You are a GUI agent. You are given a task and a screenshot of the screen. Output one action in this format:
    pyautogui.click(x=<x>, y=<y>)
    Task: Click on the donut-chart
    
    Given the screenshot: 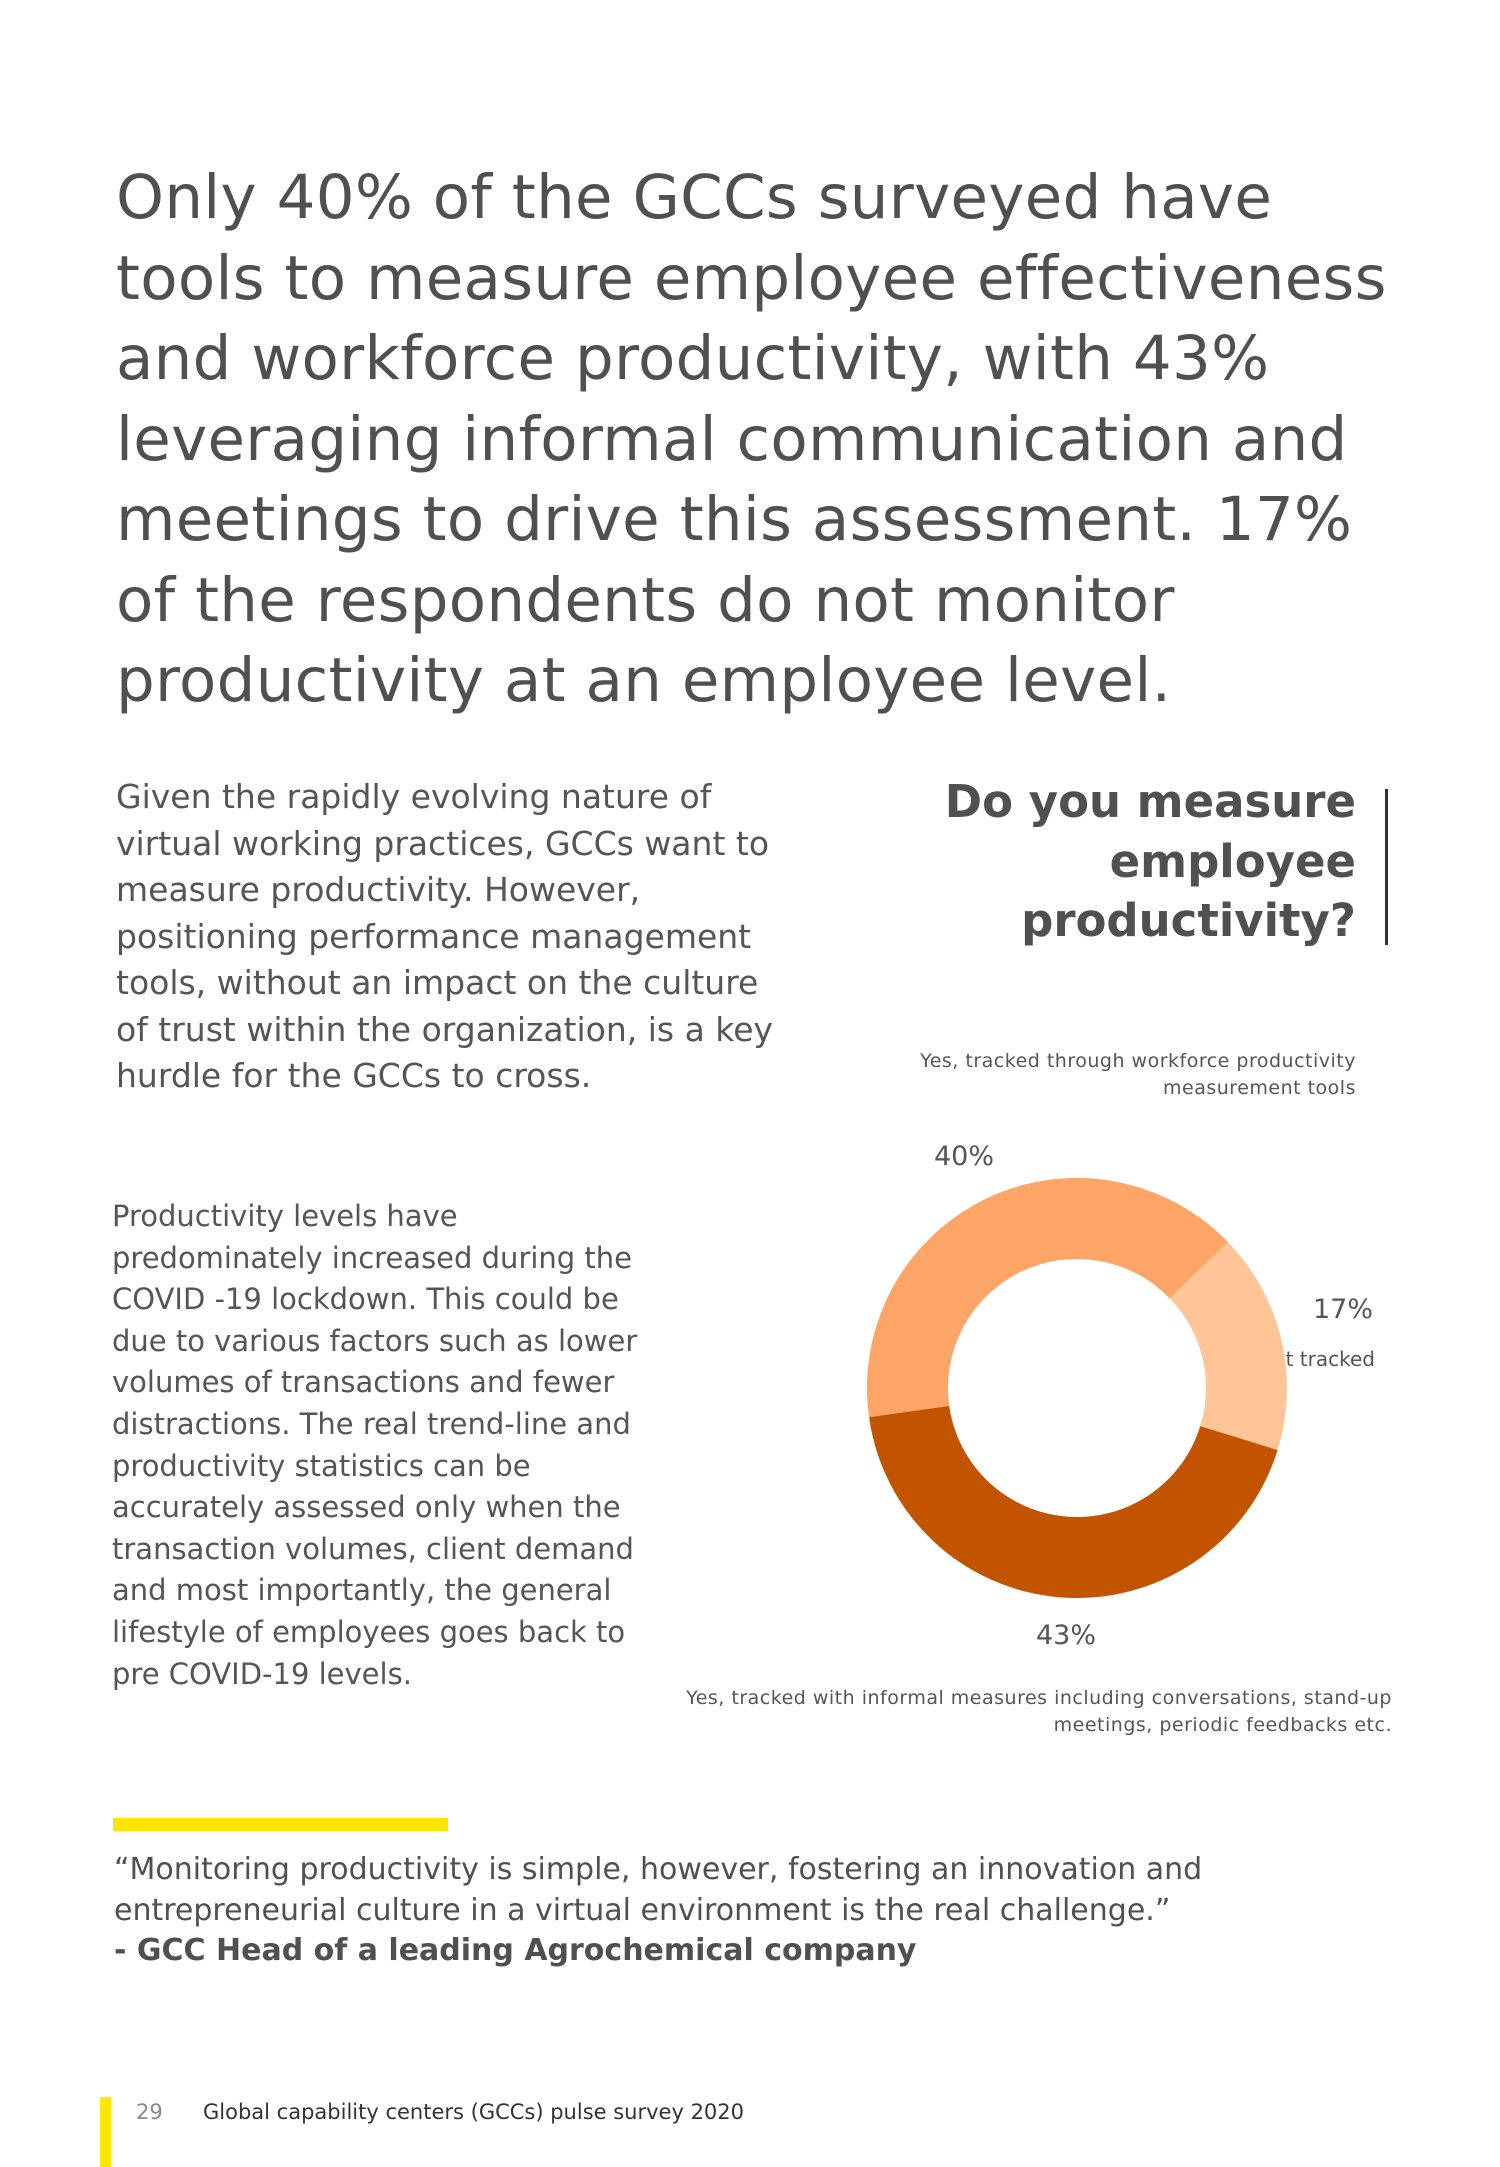 What is the action you would take?
    pyautogui.click(x=1077, y=1388)
    